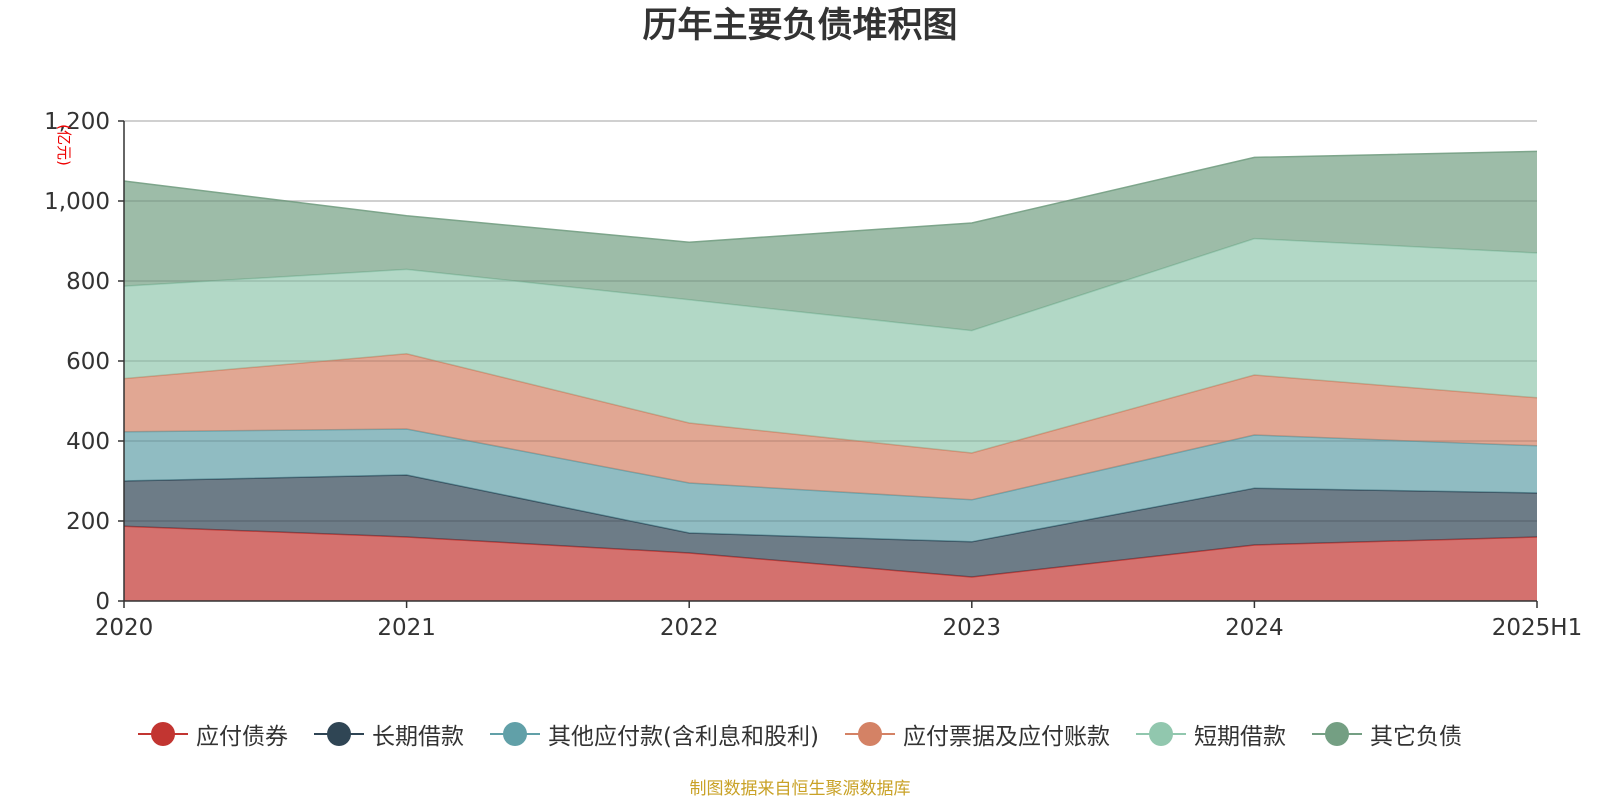 This screenshot has height=800, width=1600. I want to click on x-tick-label: 2023, so click(972, 628).